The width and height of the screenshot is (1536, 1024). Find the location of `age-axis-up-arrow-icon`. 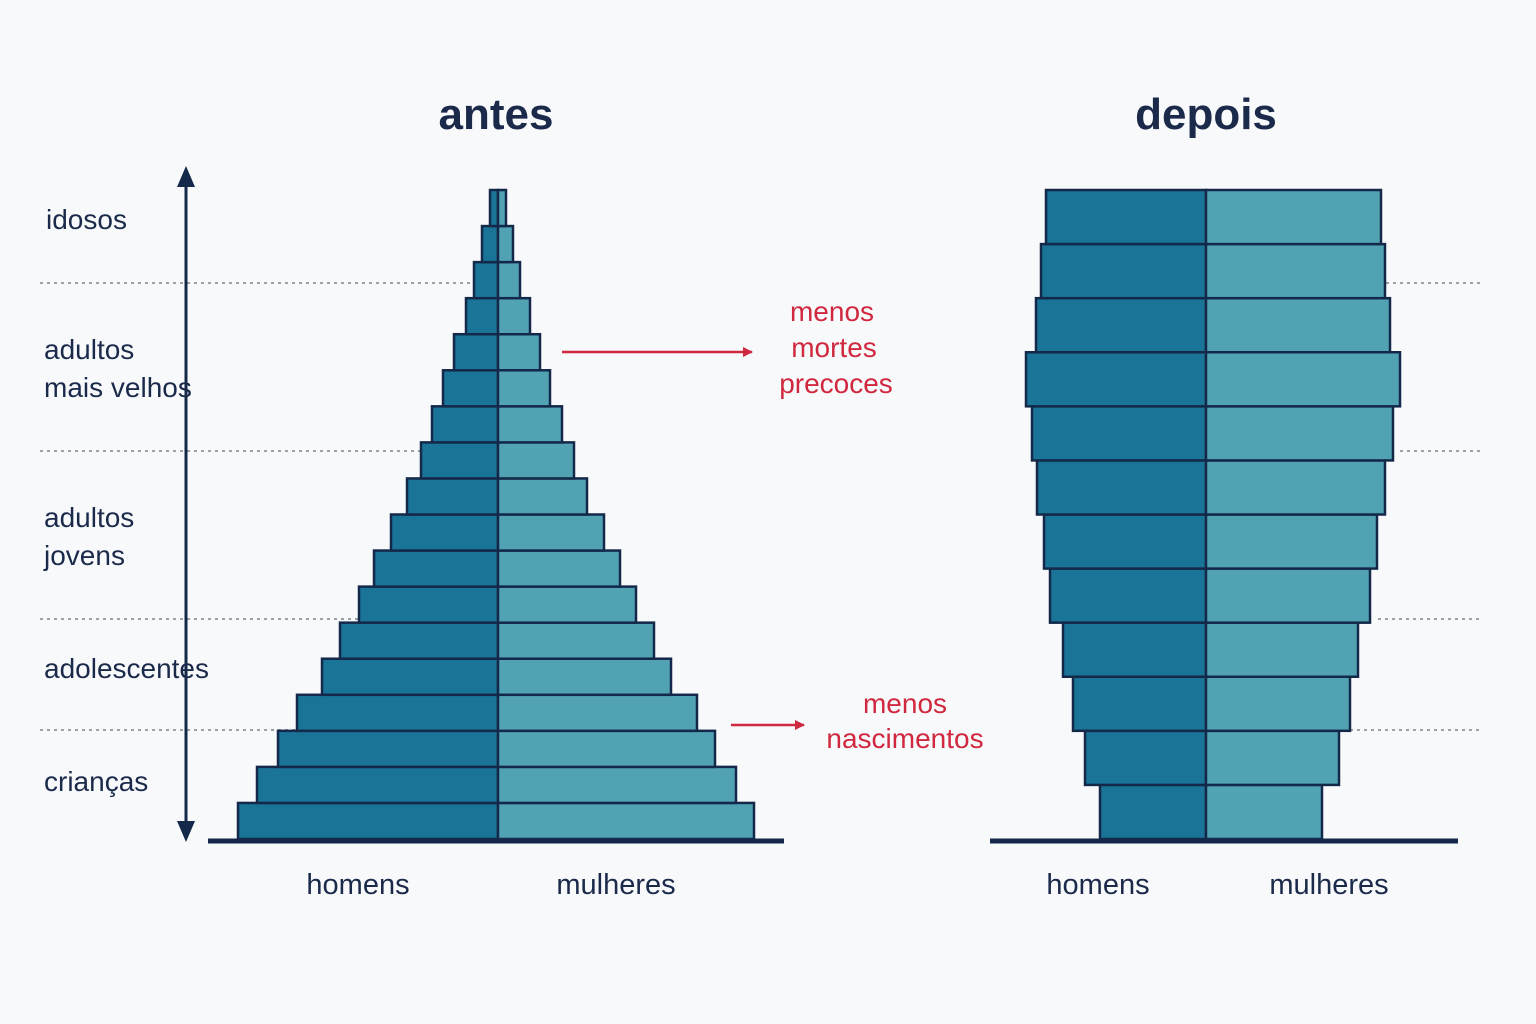

age-axis-up-arrow-icon is located at coordinates (186, 176).